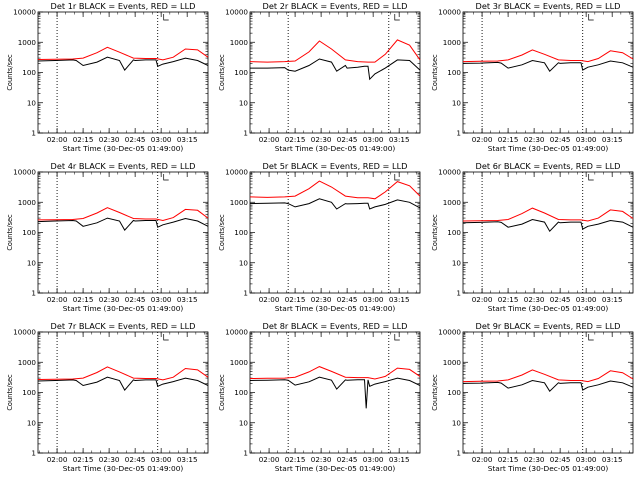 This screenshot has width=640, height=480. What do you see at coordinates (123, 326) in the screenshot?
I see `chart-title: Det 7r BLACK = Events, RED = LLD` at bounding box center [123, 326].